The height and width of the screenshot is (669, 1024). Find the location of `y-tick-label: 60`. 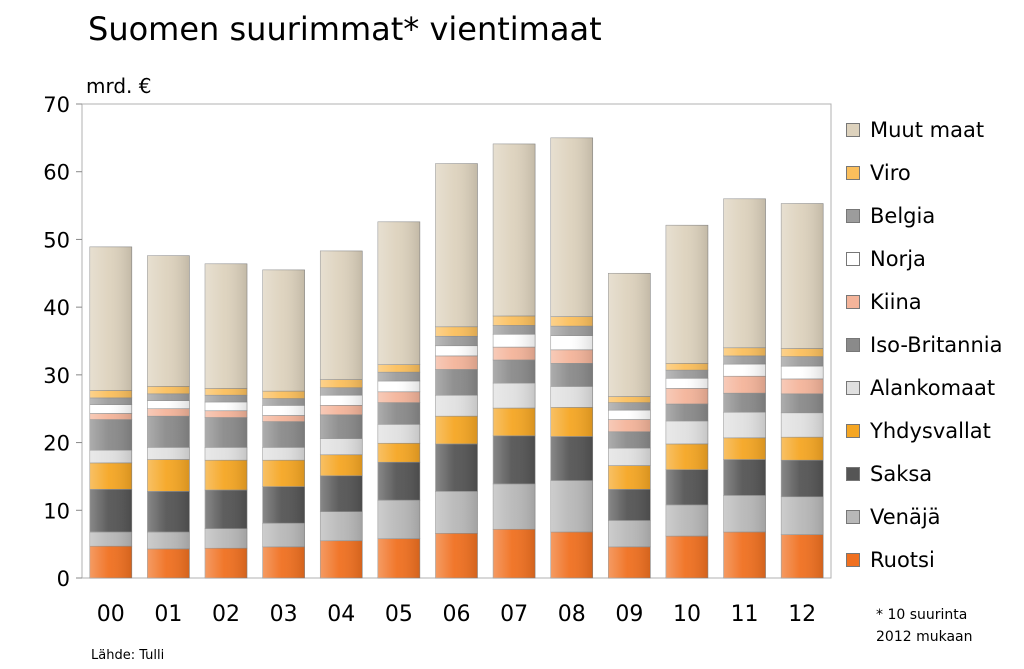

y-tick-label: 60 is located at coordinates (56, 173).